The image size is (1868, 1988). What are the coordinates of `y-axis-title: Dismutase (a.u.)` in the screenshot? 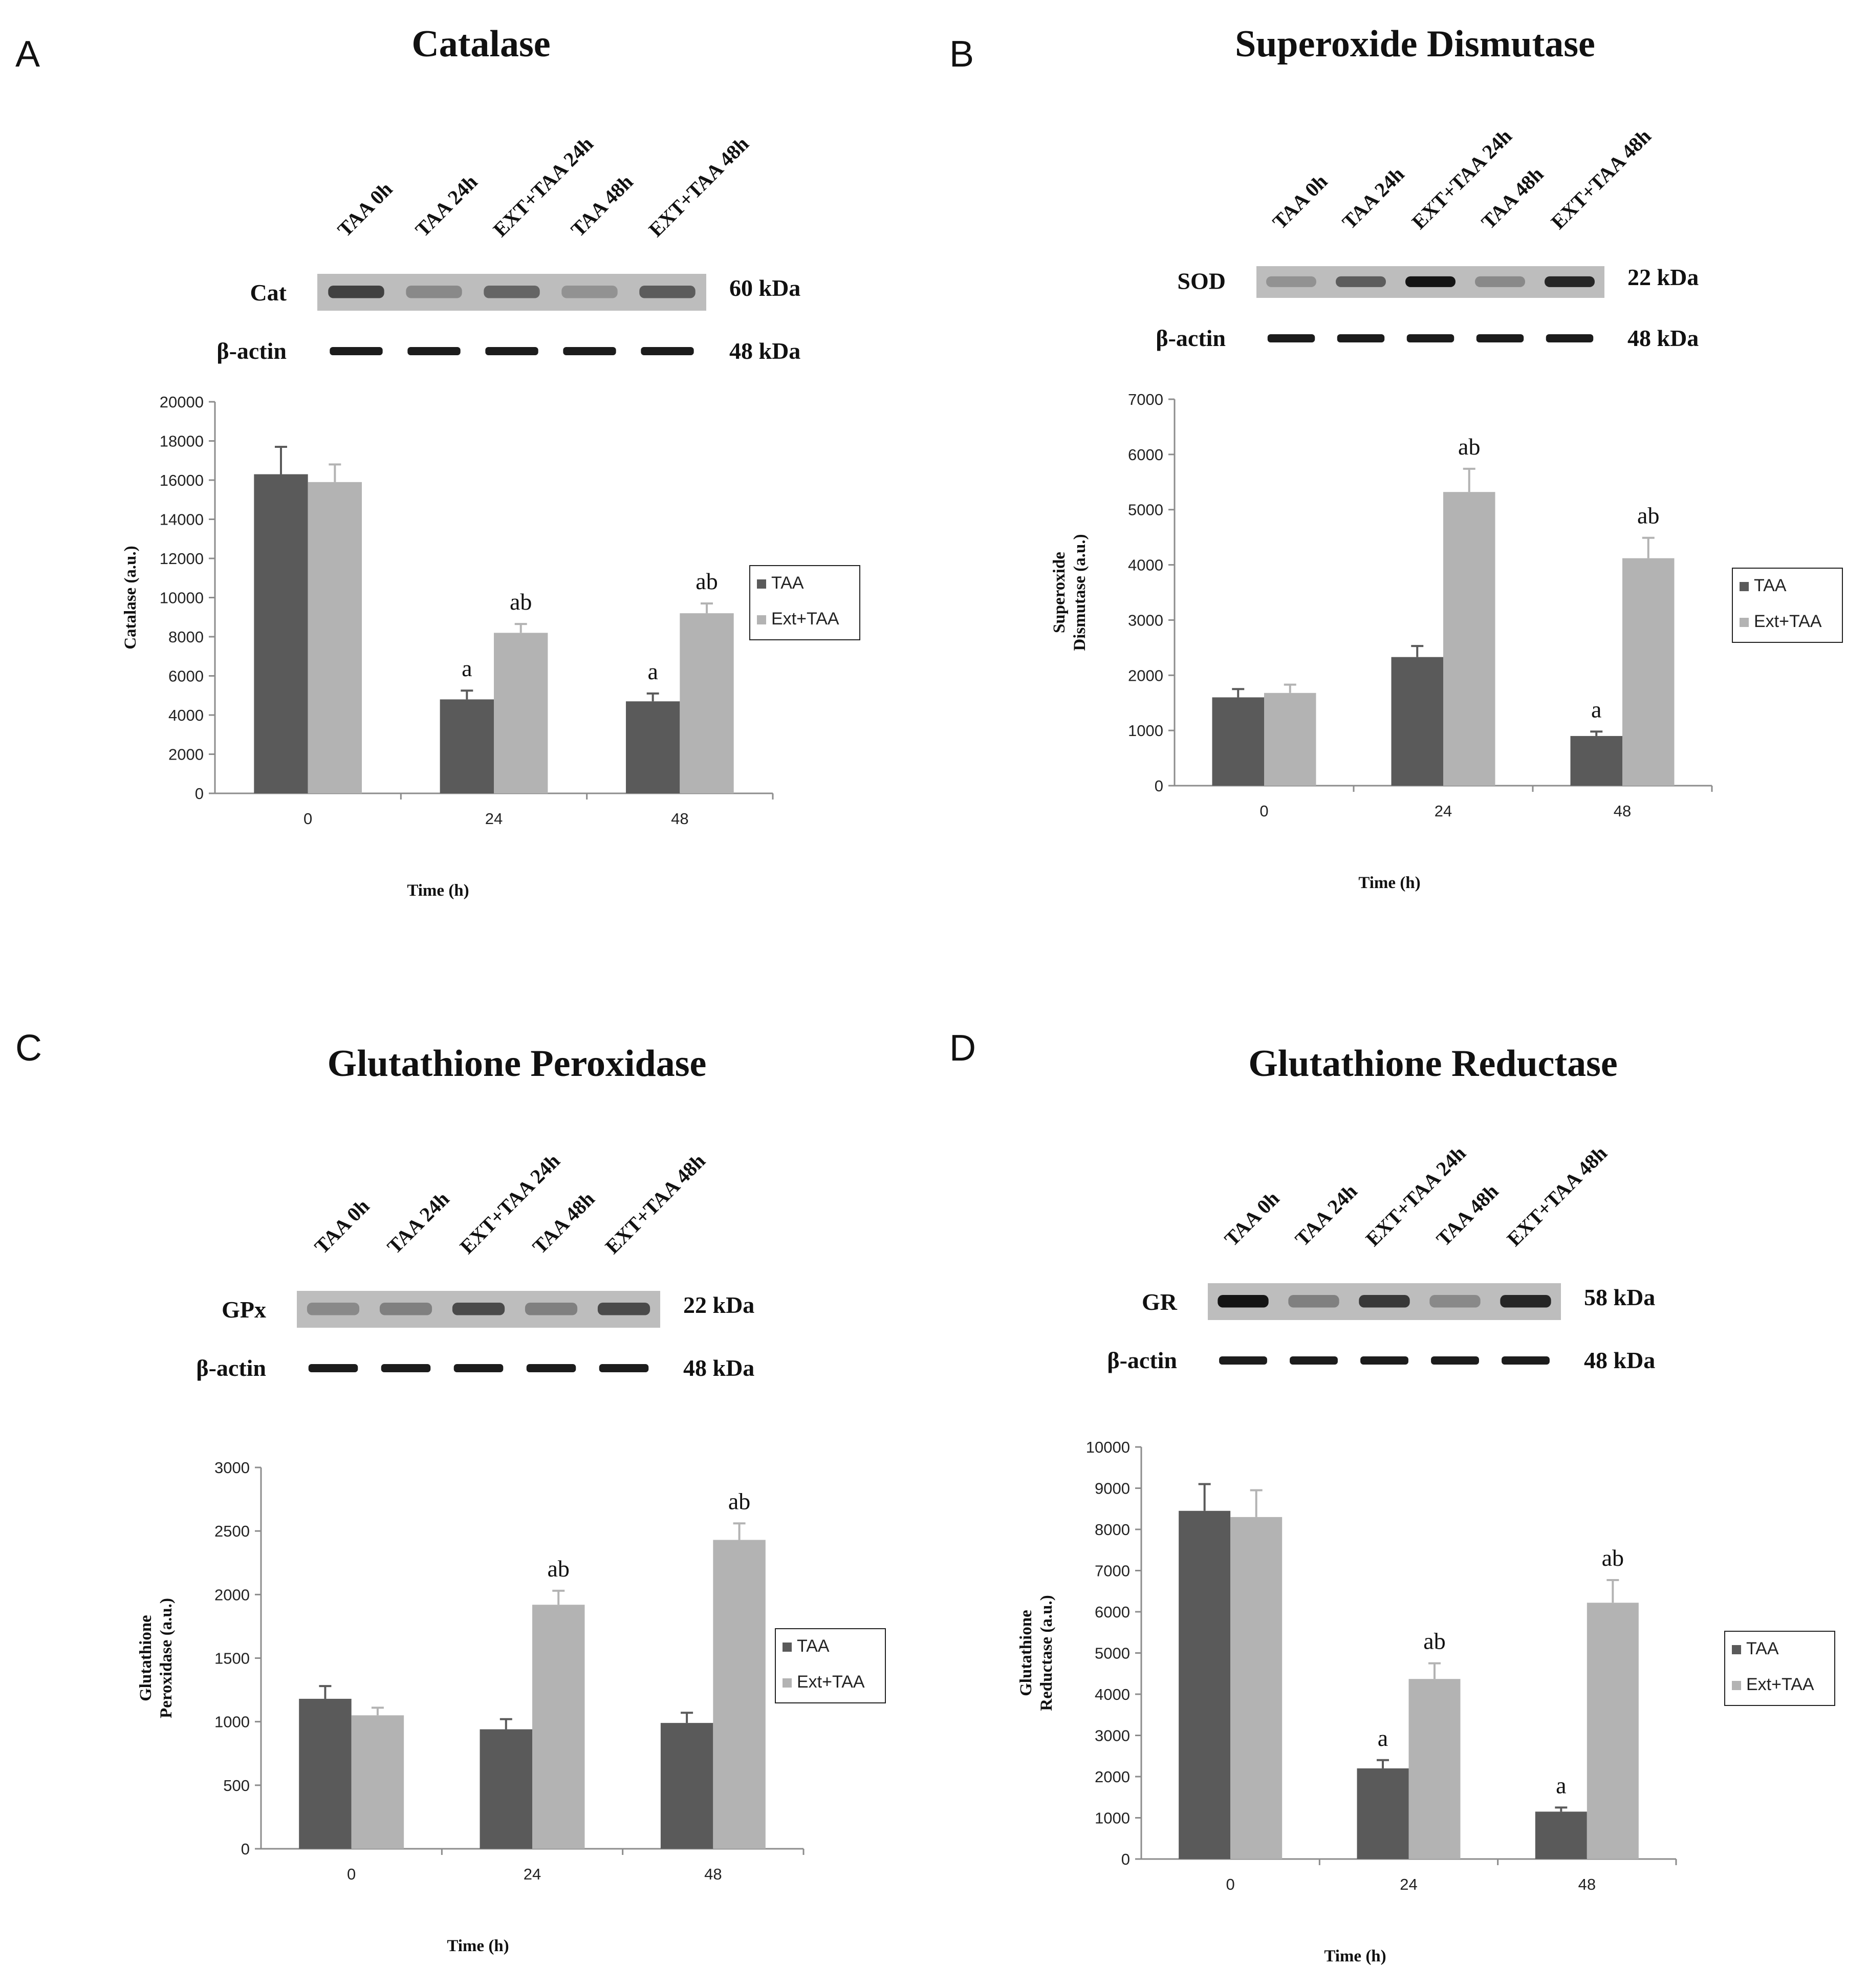 It's located at (1080, 593).